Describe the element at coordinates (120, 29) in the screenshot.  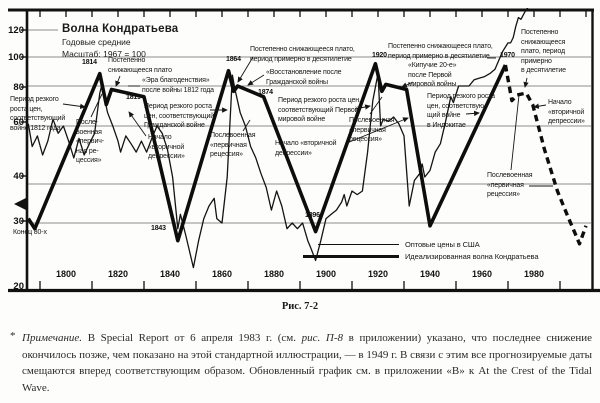
I see `chart-title: Волна Кондратьева` at that location.